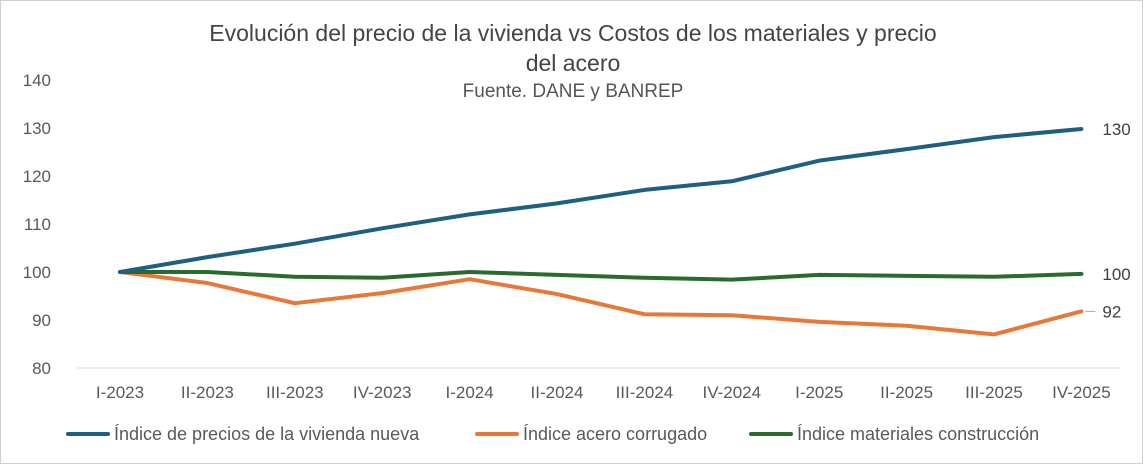 This screenshot has width=1143, height=465. I want to click on end-label-2: 100, so click(1116, 274).